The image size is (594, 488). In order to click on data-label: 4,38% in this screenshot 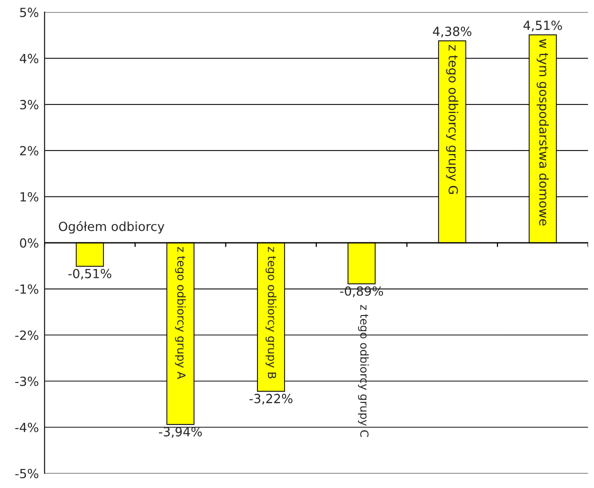, I will do `click(452, 32)`.